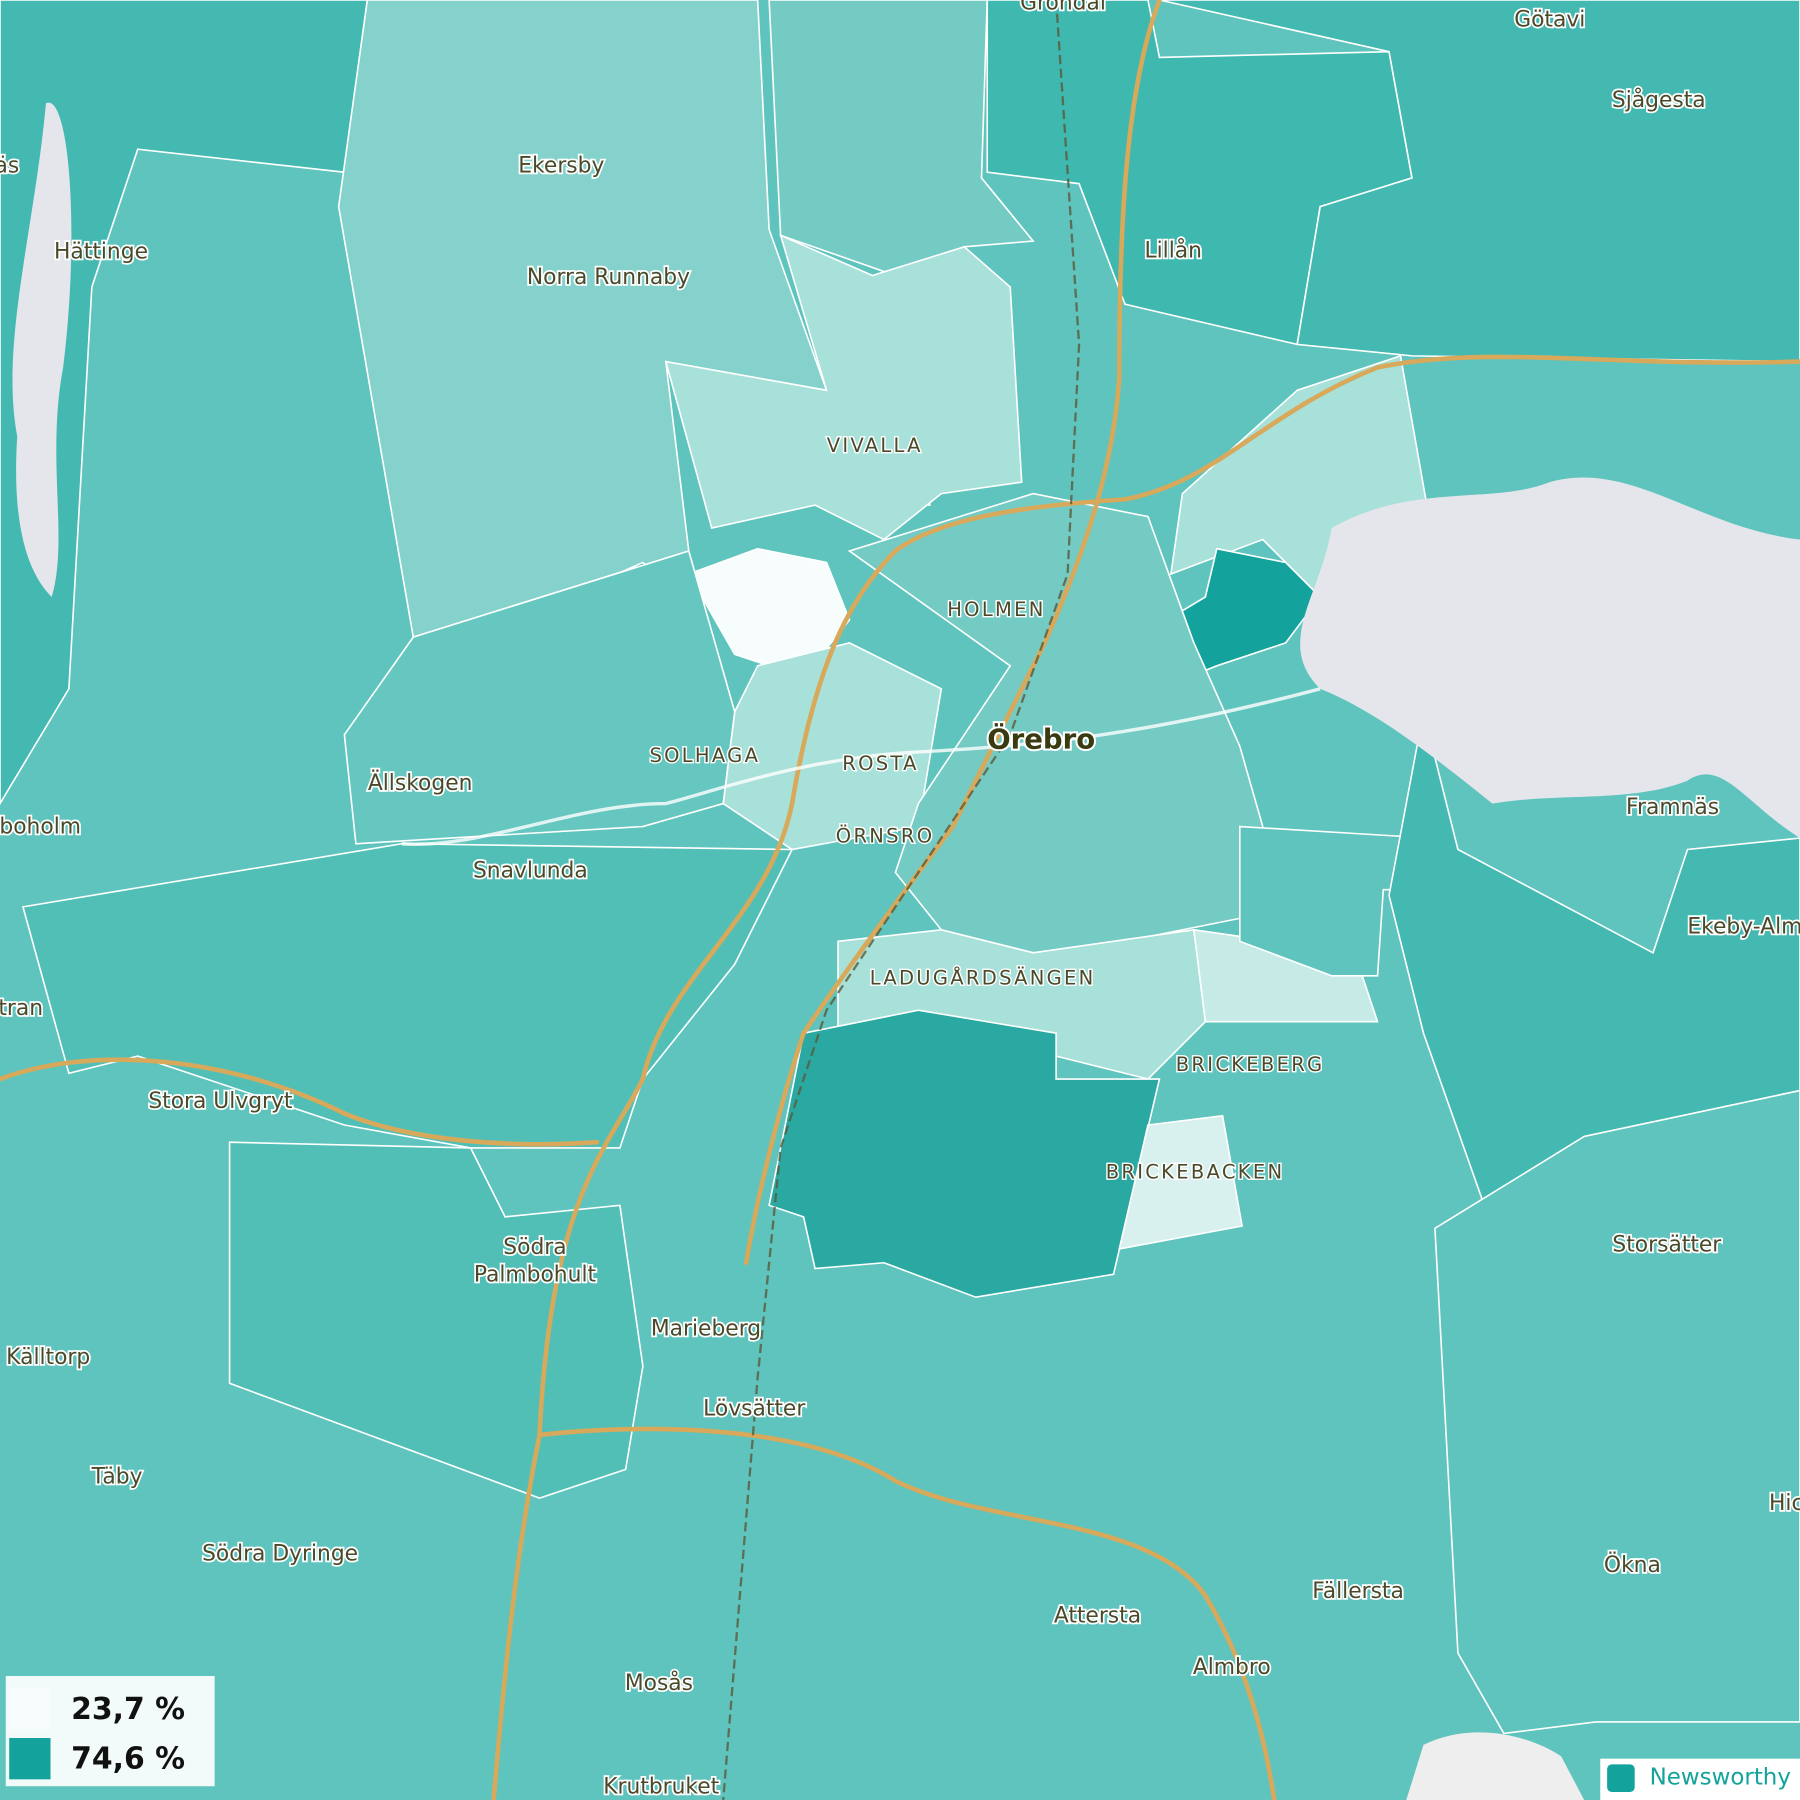 The image size is (1800, 1800). Describe the element at coordinates (1250, 1064) in the screenshot. I see `district-label: BRICKEBERG` at that location.